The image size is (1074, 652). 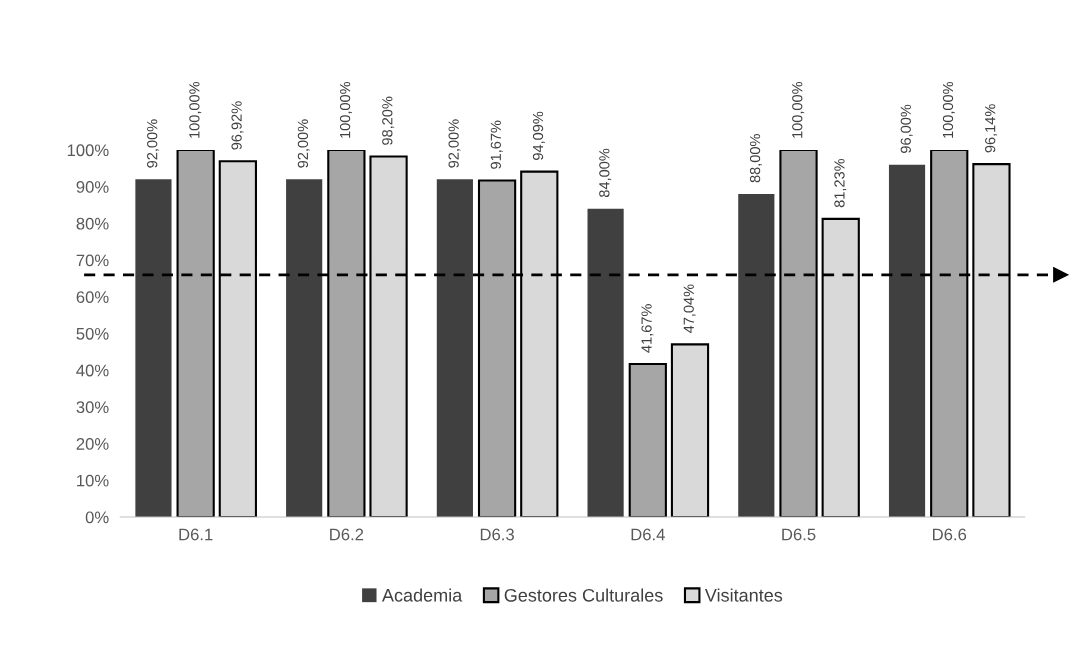 What do you see at coordinates (906, 128) in the screenshot?
I see `data-label: 96,00%` at bounding box center [906, 128].